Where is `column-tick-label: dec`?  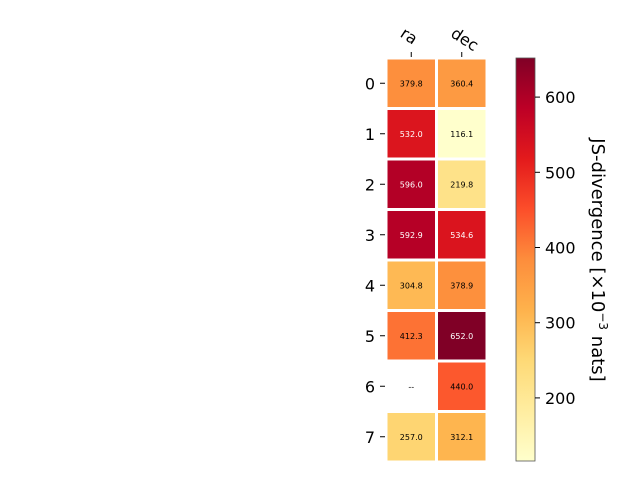 column-tick-label: dec is located at coordinates (465, 39).